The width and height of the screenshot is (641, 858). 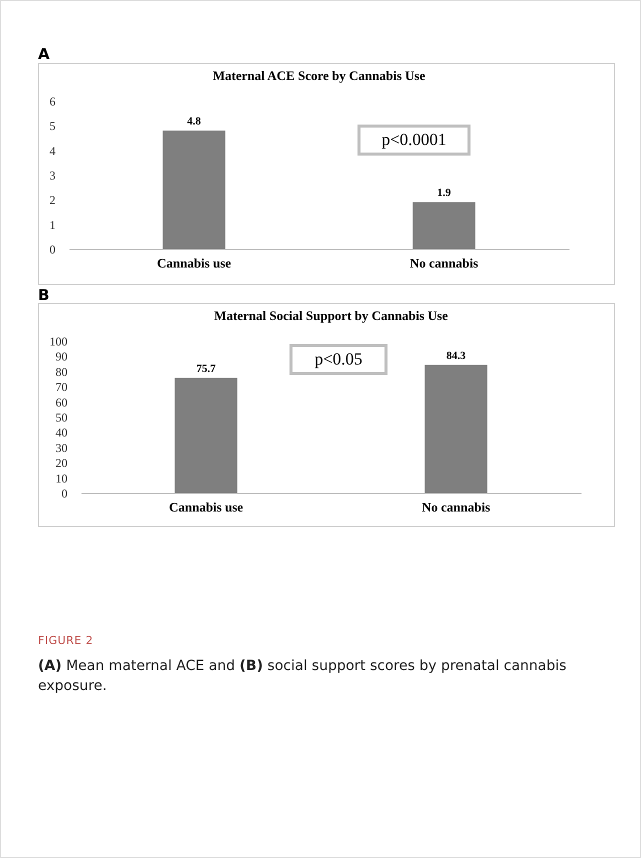 What do you see at coordinates (53, 200) in the screenshot?
I see `y-tick-label: 2` at bounding box center [53, 200].